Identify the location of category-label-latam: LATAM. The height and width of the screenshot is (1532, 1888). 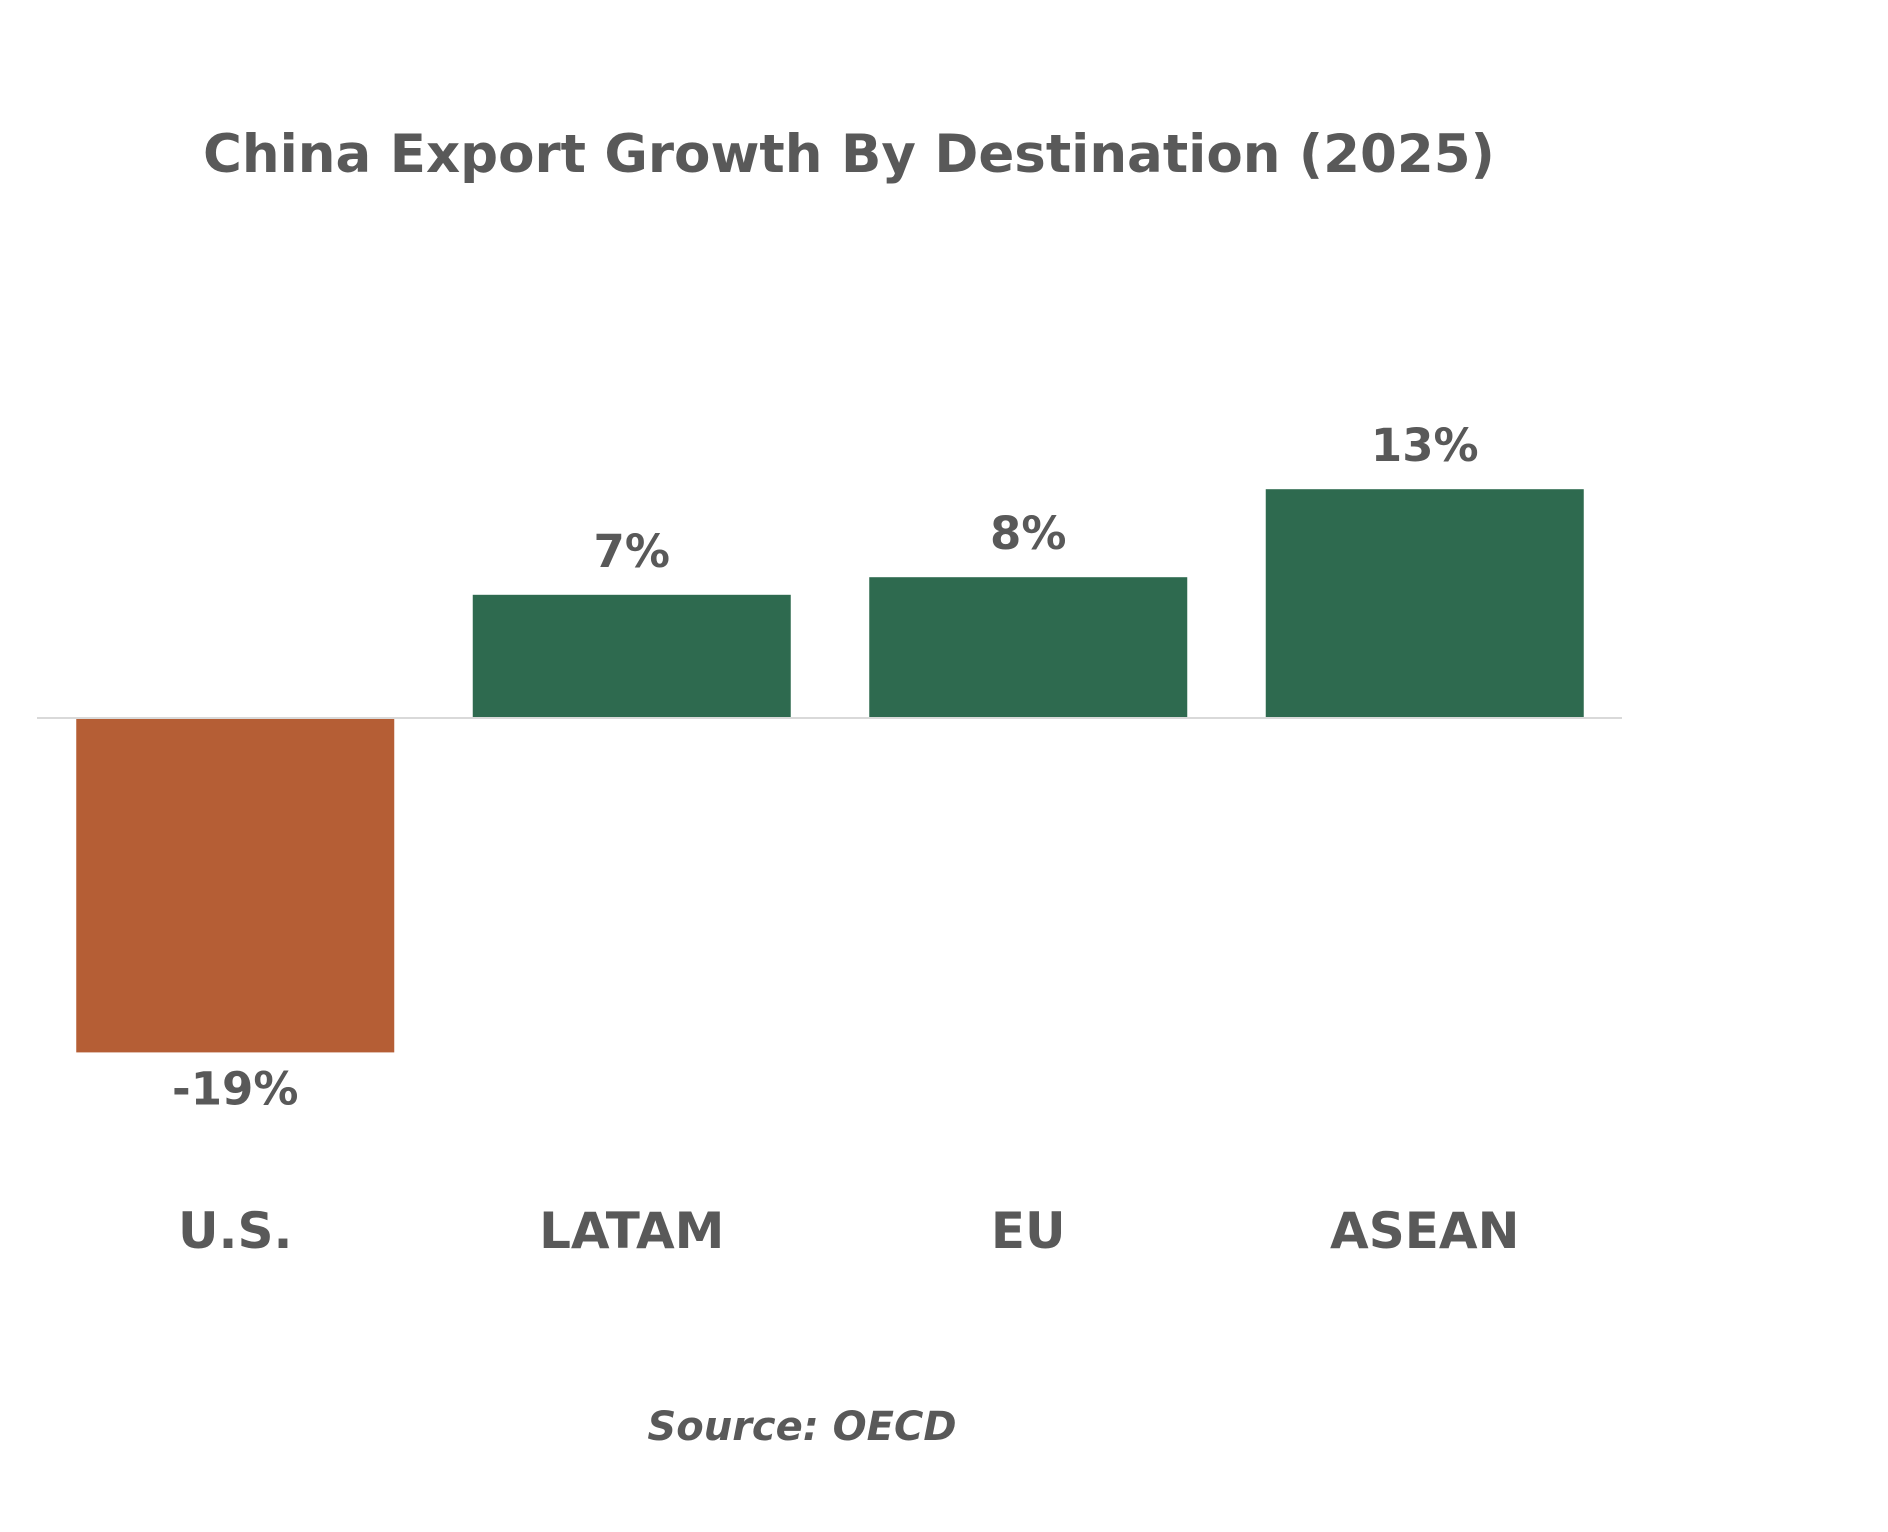
(631, 1231).